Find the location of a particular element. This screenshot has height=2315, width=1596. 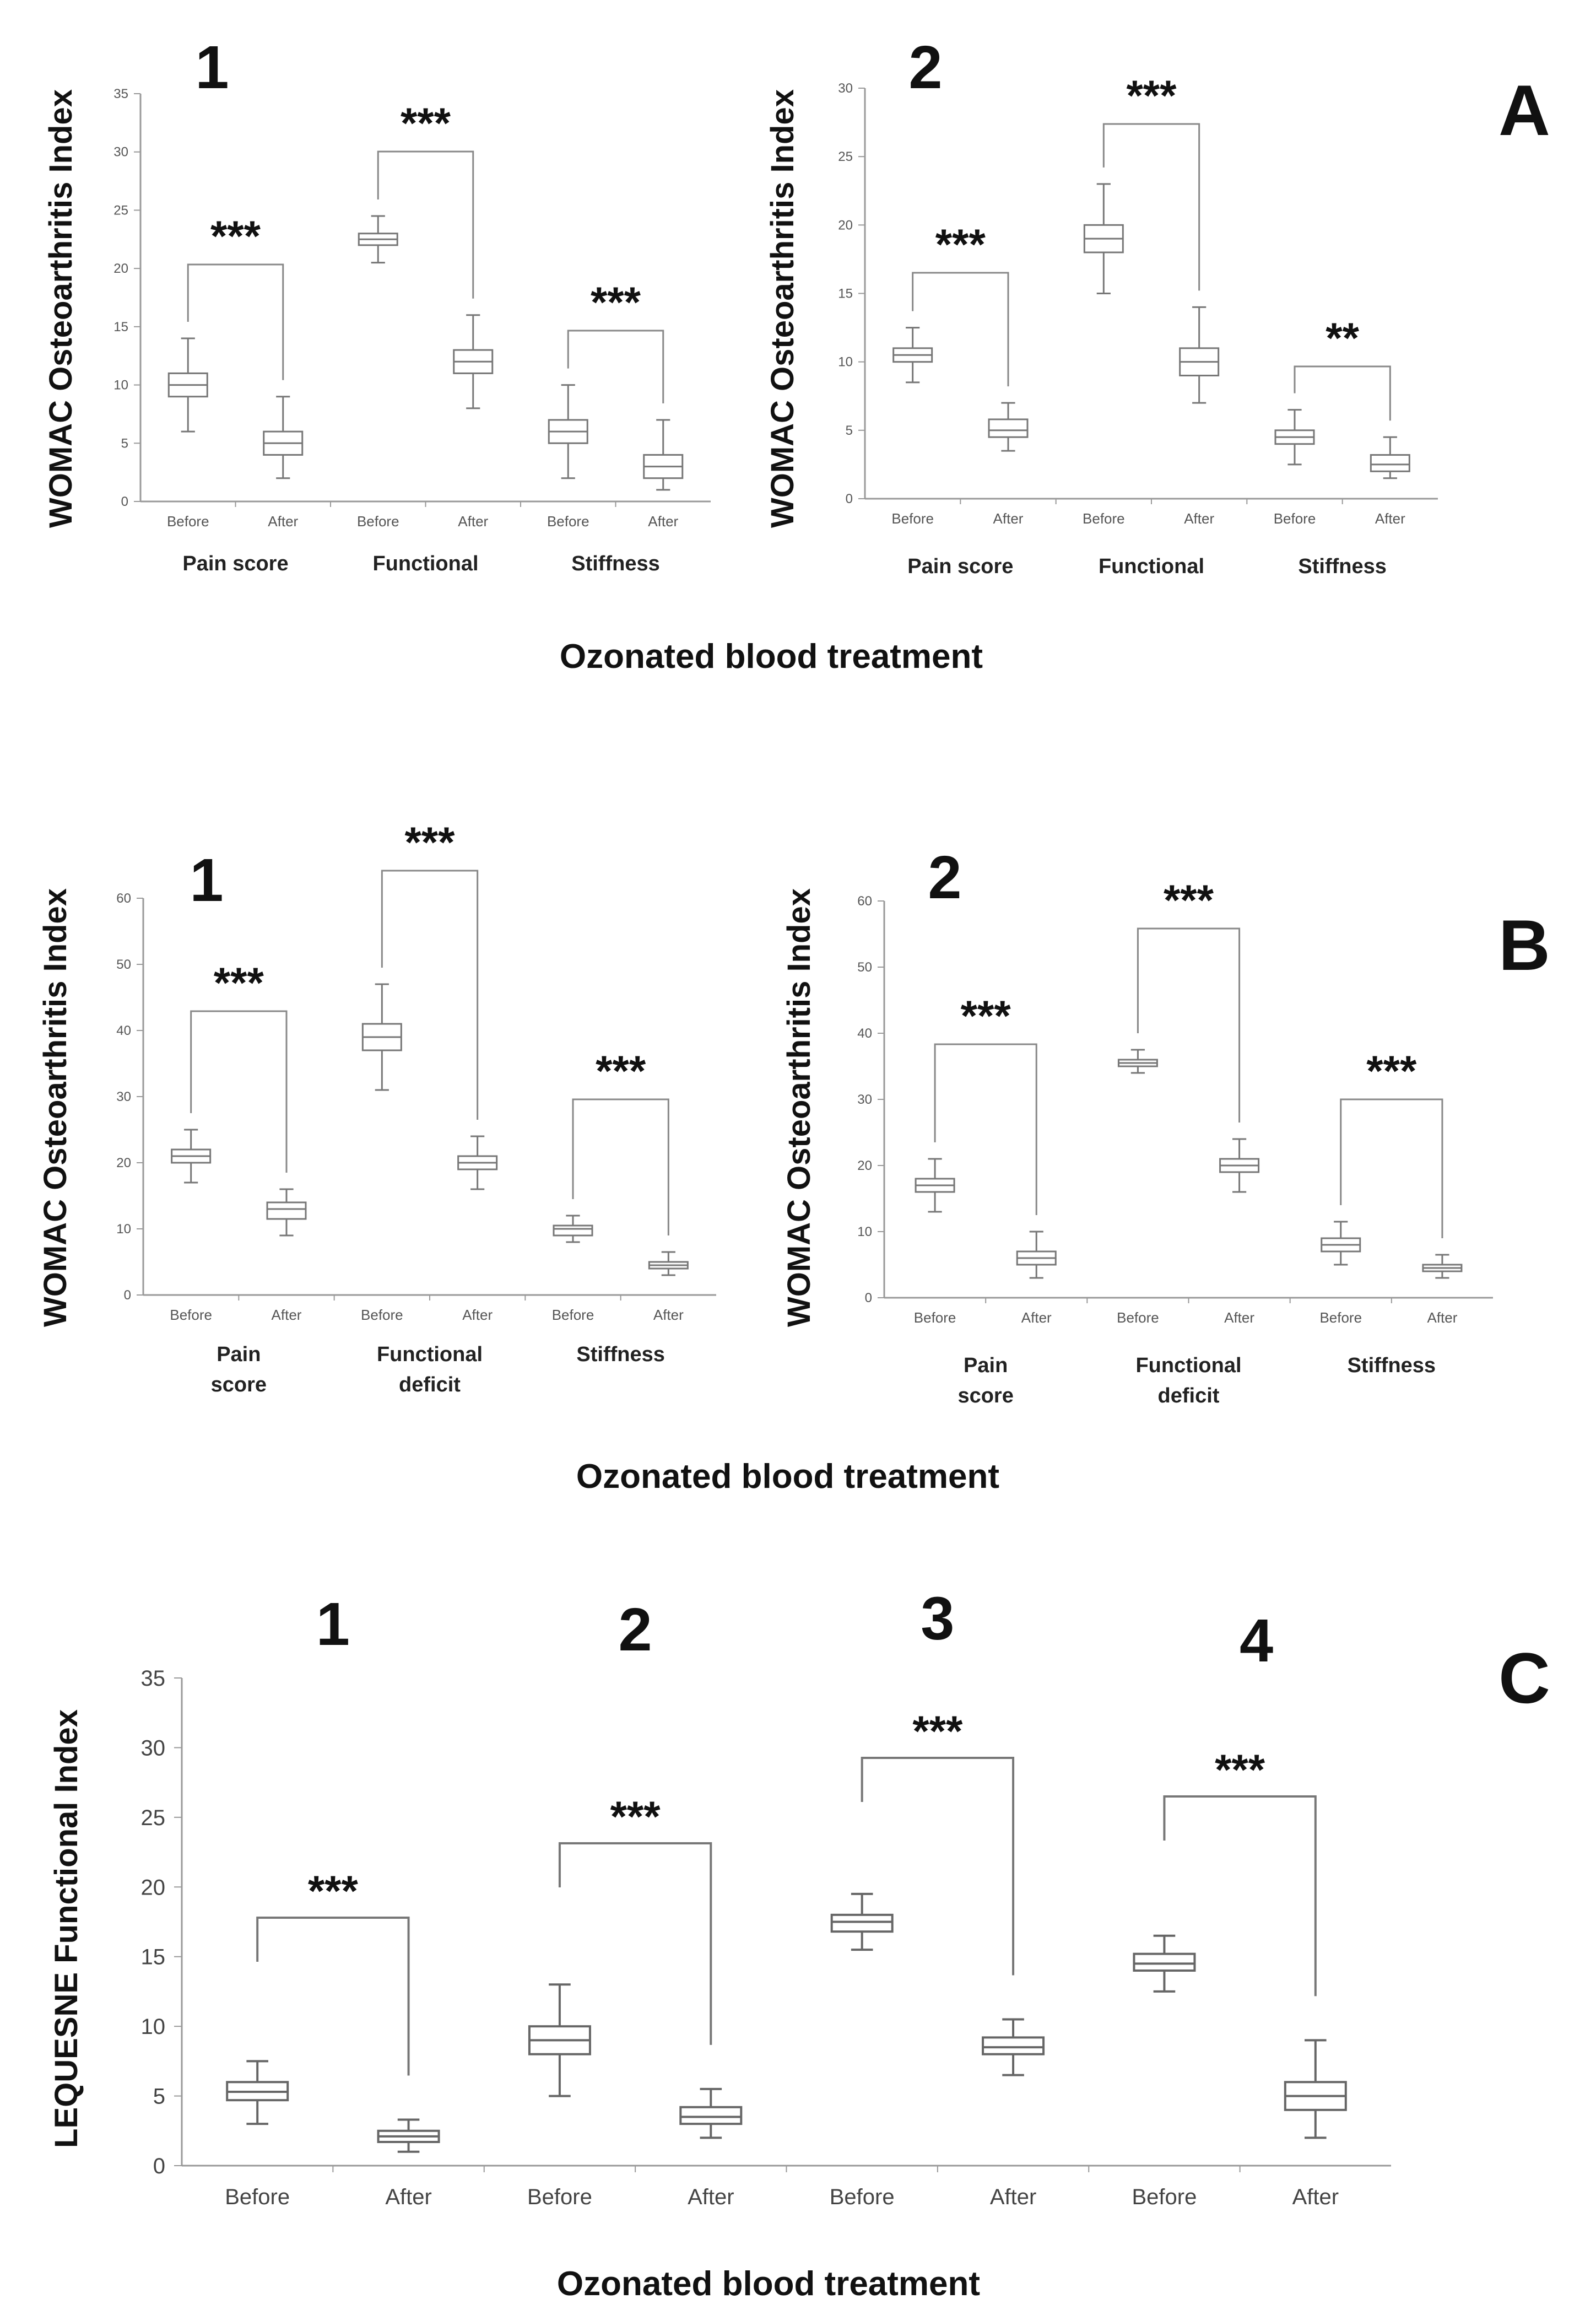

panel-a-xlabel: Ozonated blood treatment is located at coordinates (771, 657).